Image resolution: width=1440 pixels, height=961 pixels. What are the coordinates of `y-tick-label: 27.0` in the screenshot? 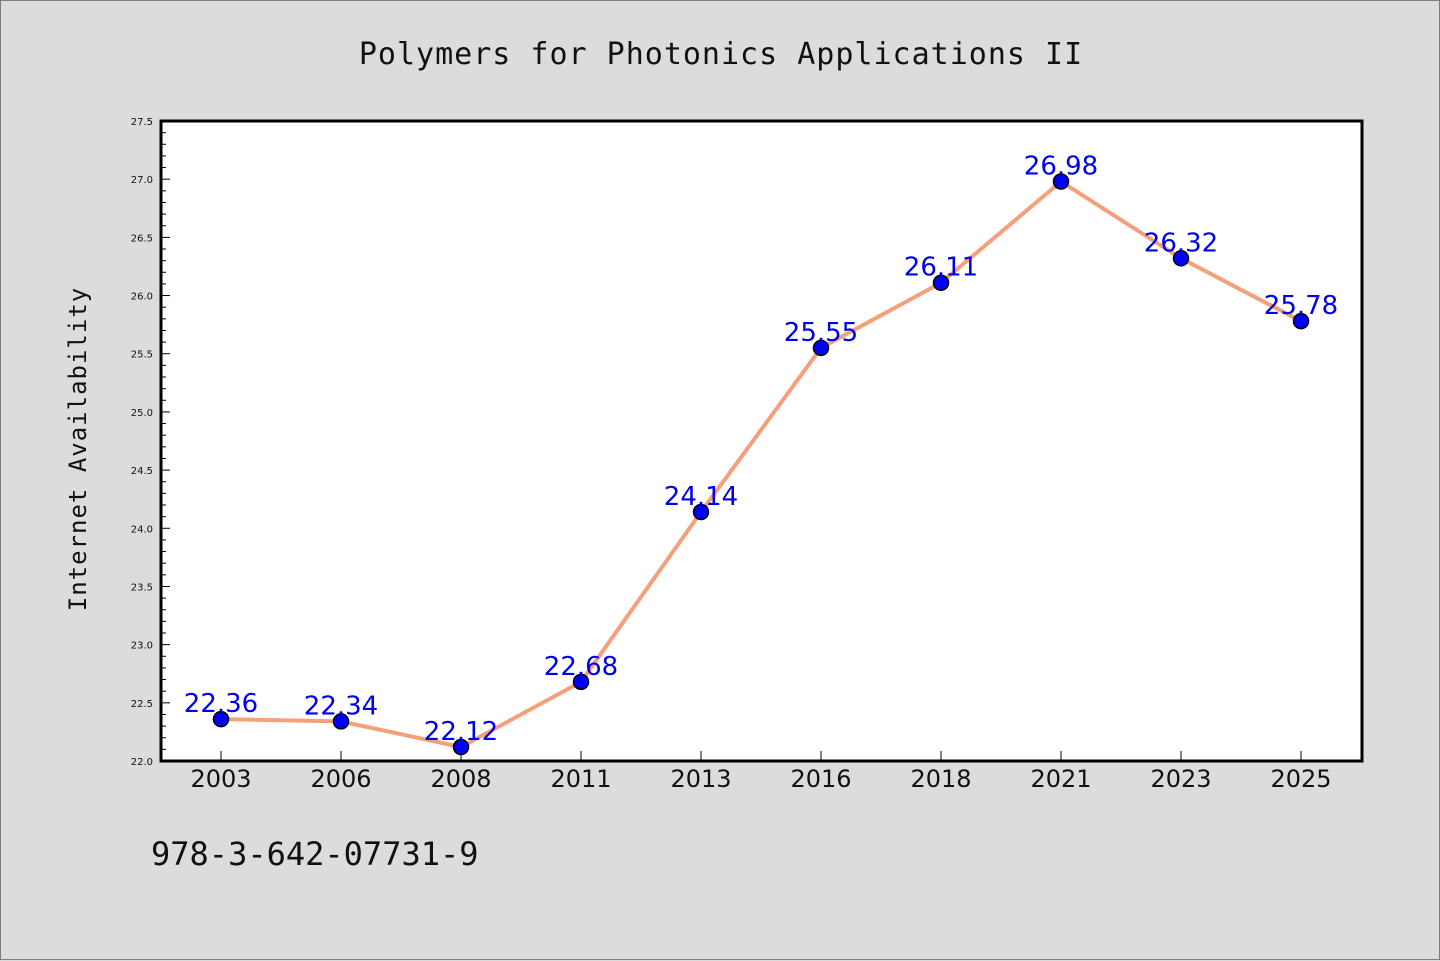 It's located at (142, 180).